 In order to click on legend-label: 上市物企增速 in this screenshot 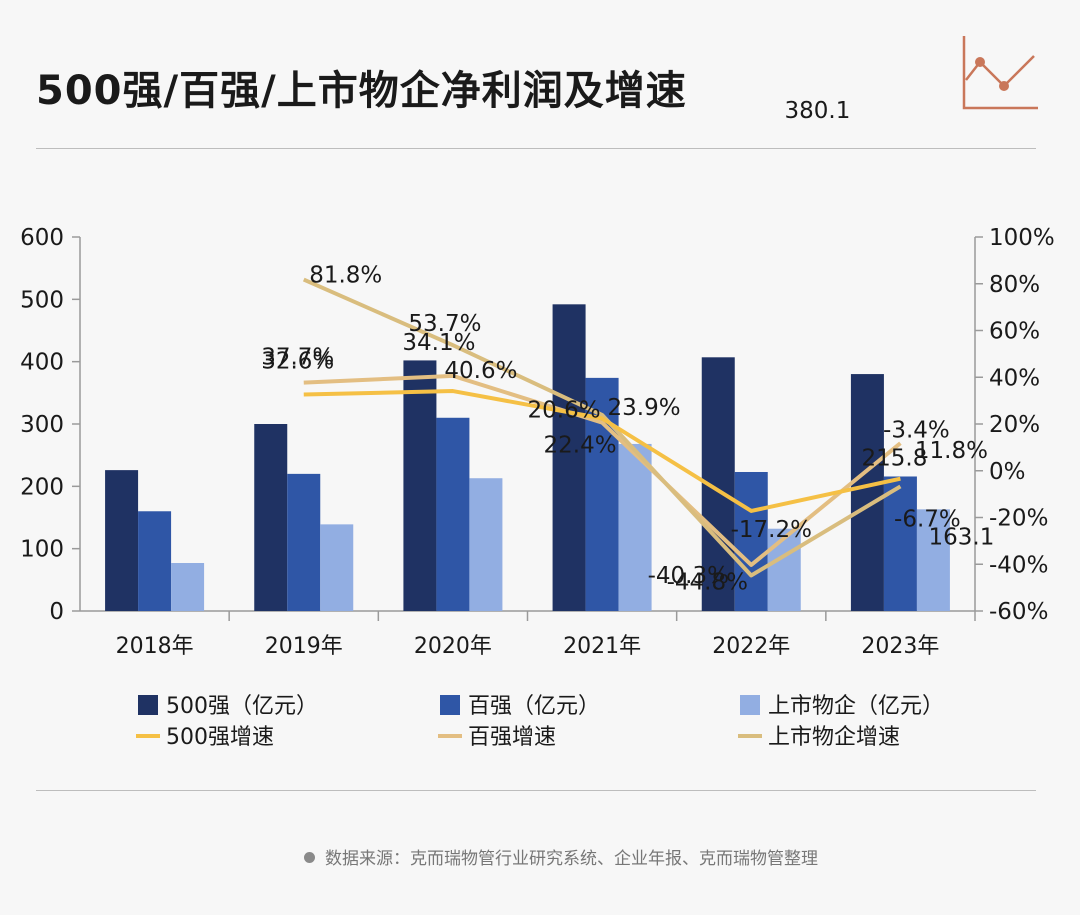, I will do `click(834, 737)`.